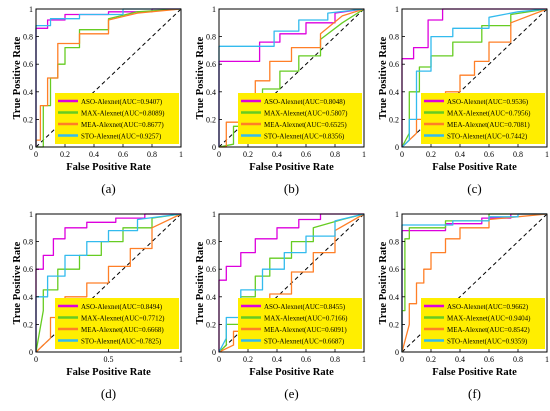 Image resolution: width=550 pixels, height=411 pixels. I want to click on x-tick-label: 0.5, so click(109, 359).